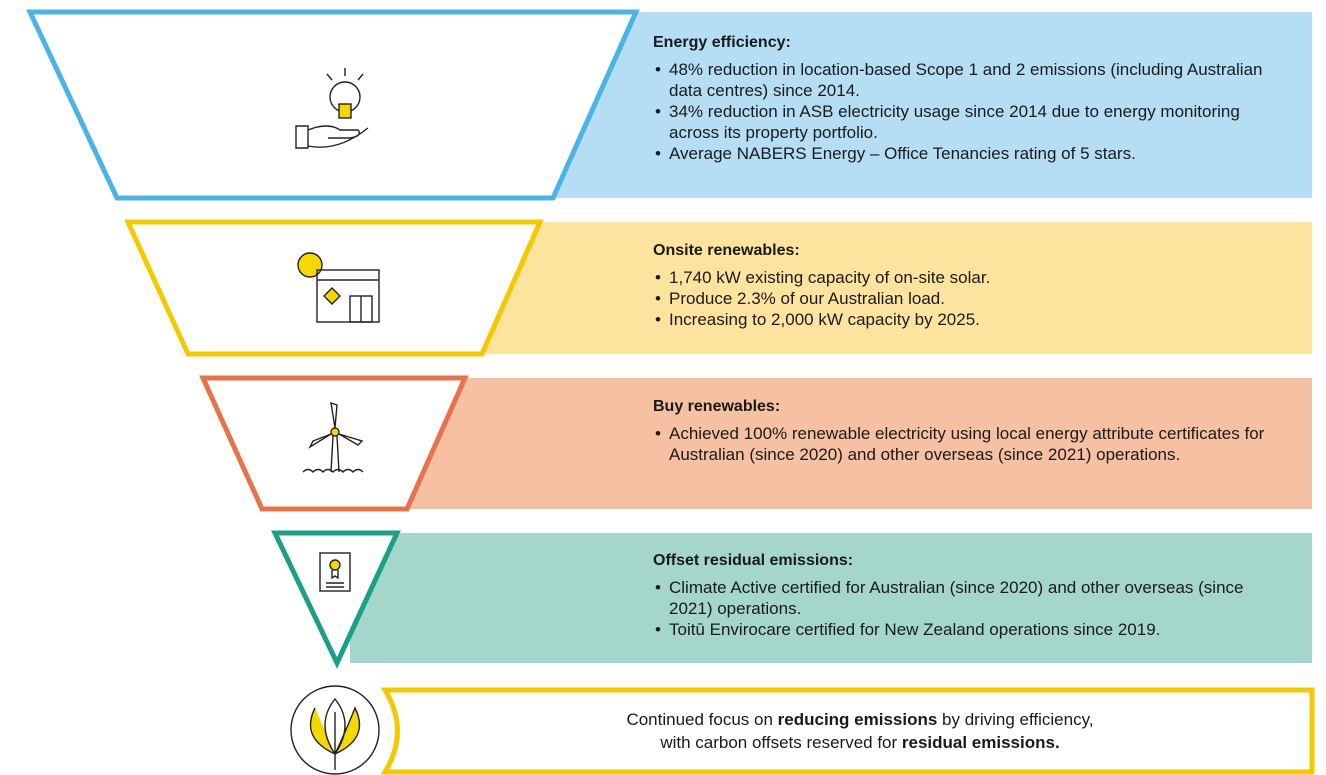 This screenshot has width=1326, height=775. Describe the element at coordinates (338, 287) in the screenshot. I see `solar-building-icon` at that location.